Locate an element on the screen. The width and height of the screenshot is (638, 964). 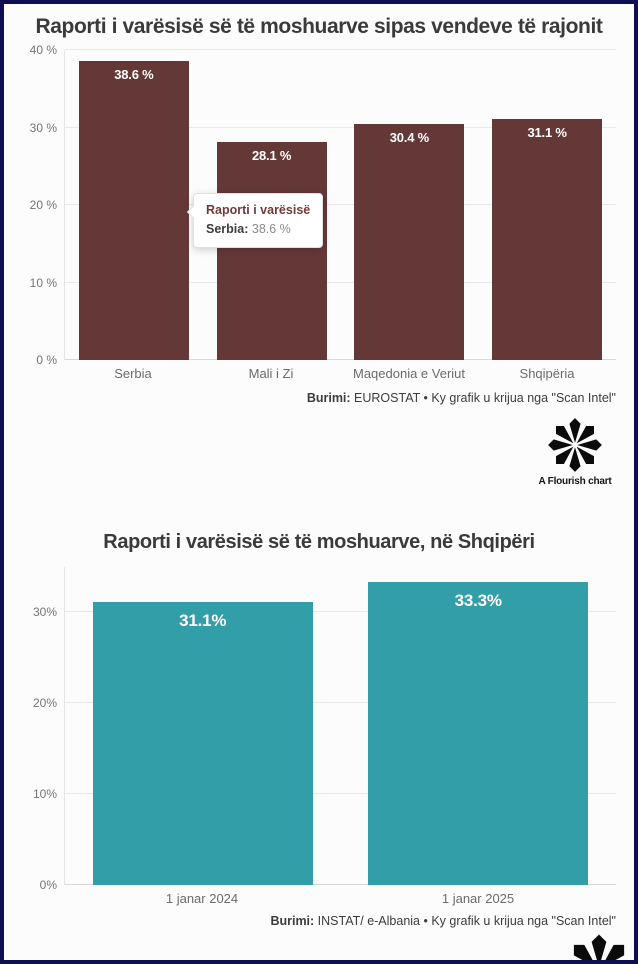
bar-value-label: 30.4 % is located at coordinates (409, 138).